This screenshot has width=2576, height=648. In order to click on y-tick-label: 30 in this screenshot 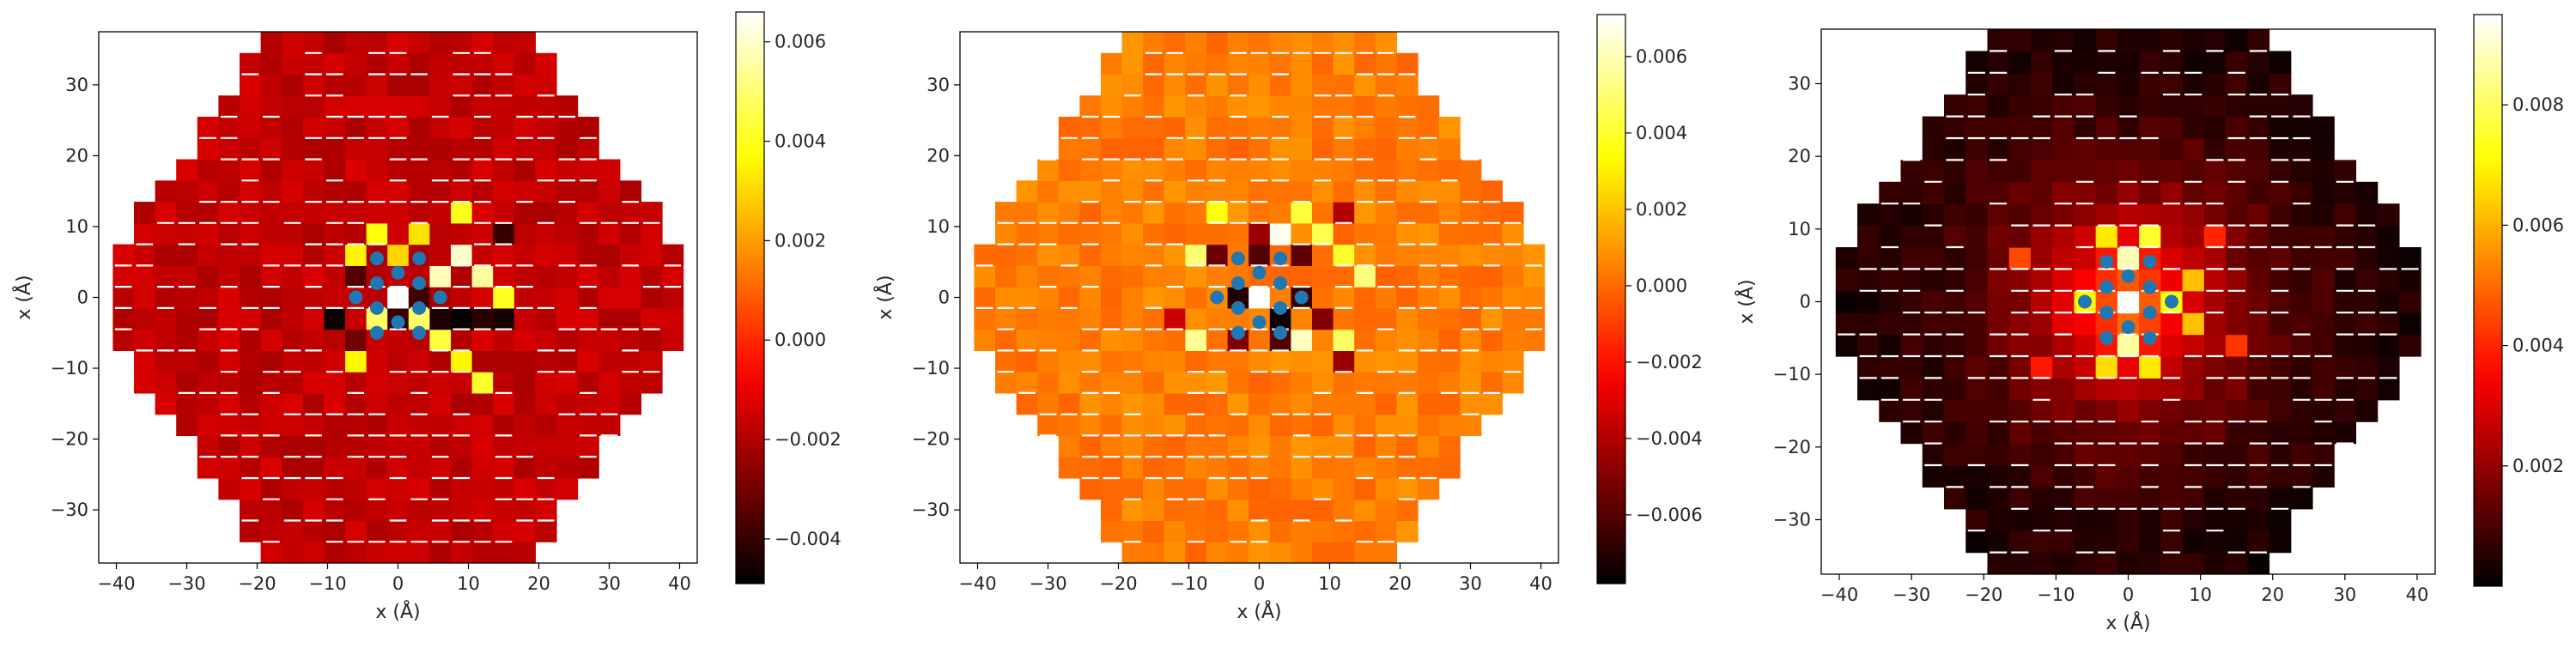, I will do `click(77, 85)`.